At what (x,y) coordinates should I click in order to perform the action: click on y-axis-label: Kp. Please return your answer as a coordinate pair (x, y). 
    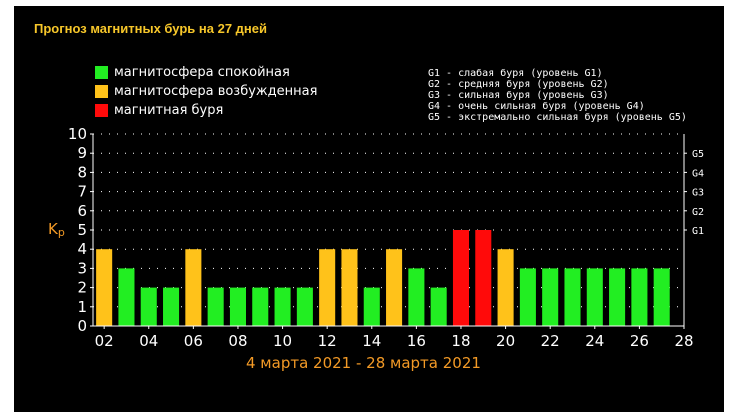
    Looking at the image, I should click on (56, 229).